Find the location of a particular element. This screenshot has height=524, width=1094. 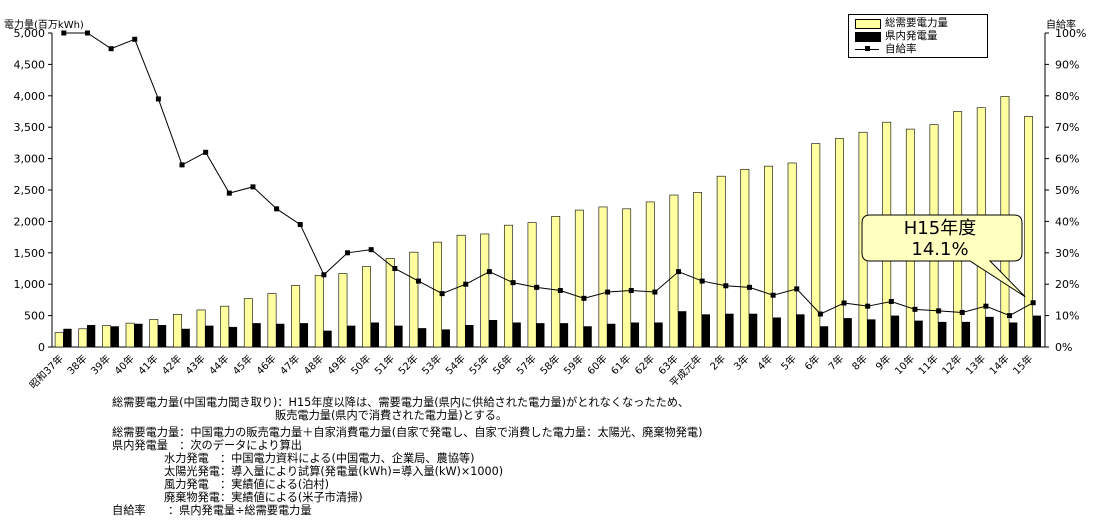

note-line: 風力発電 ：実績値による(泊村) is located at coordinates (247, 484).